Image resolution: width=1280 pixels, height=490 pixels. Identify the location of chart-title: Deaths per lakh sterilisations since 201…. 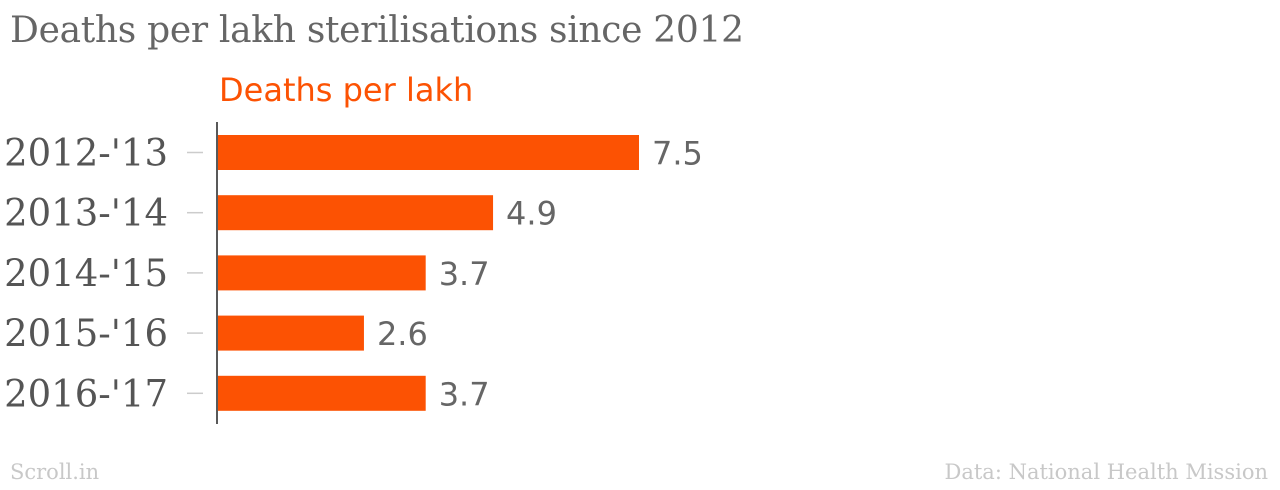
(377, 30).